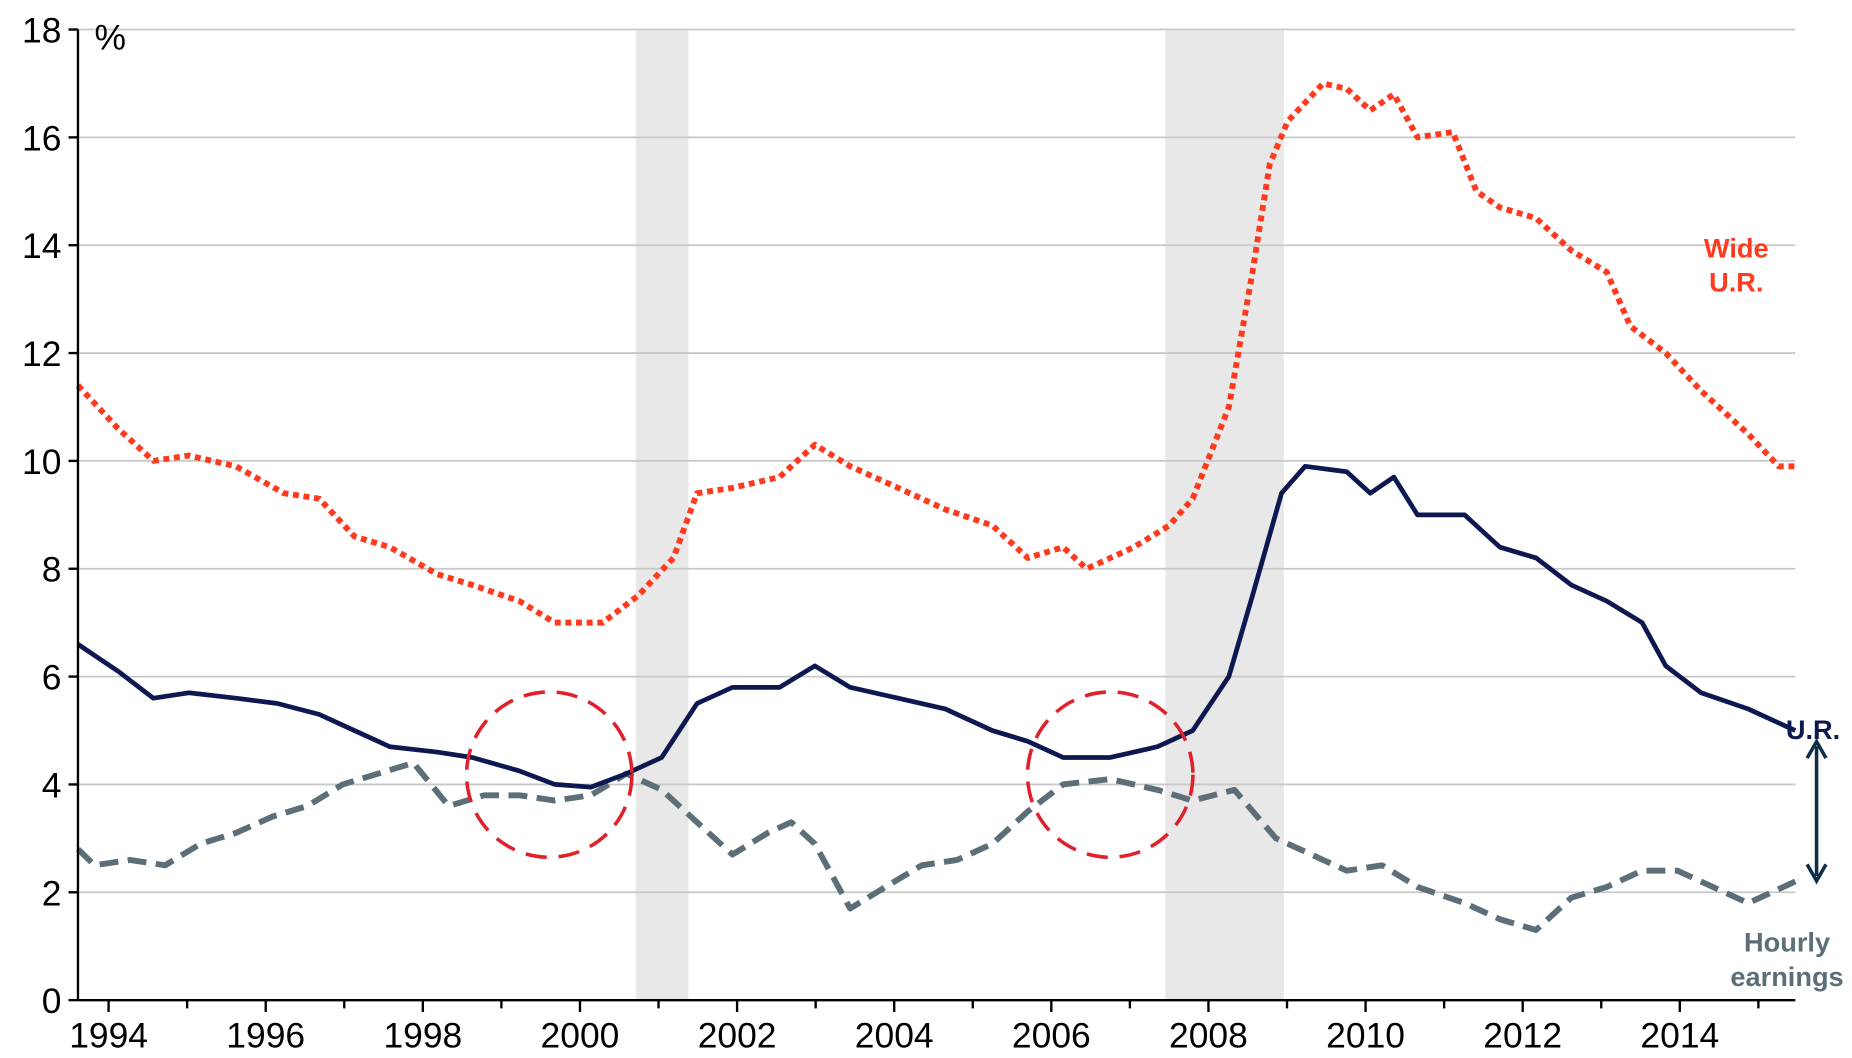  What do you see at coordinates (1679, 1035) in the screenshot?
I see `x-tick-label: 2014` at bounding box center [1679, 1035].